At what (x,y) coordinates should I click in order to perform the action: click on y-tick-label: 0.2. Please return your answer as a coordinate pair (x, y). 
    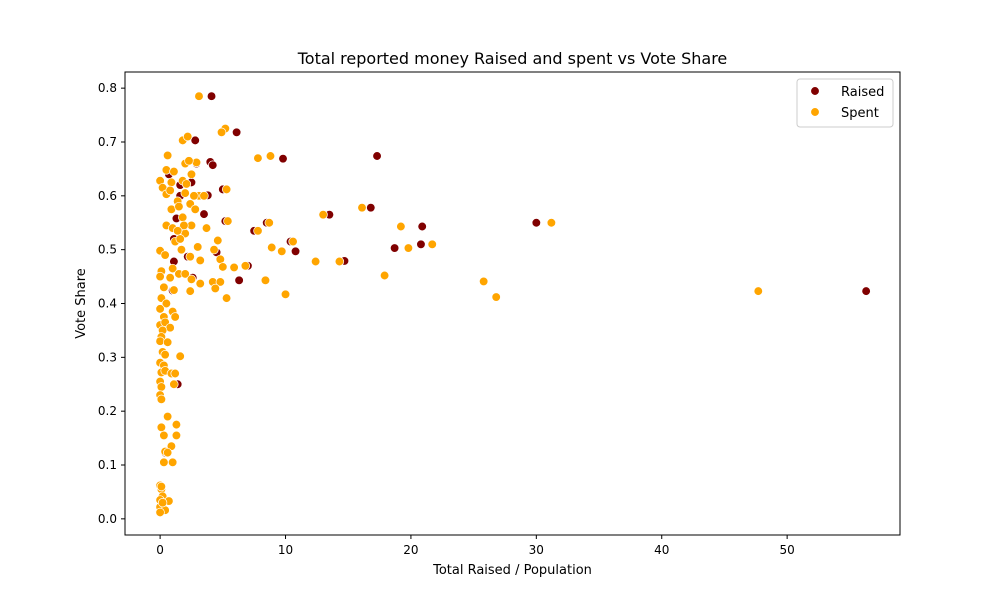
    Looking at the image, I should click on (107, 411).